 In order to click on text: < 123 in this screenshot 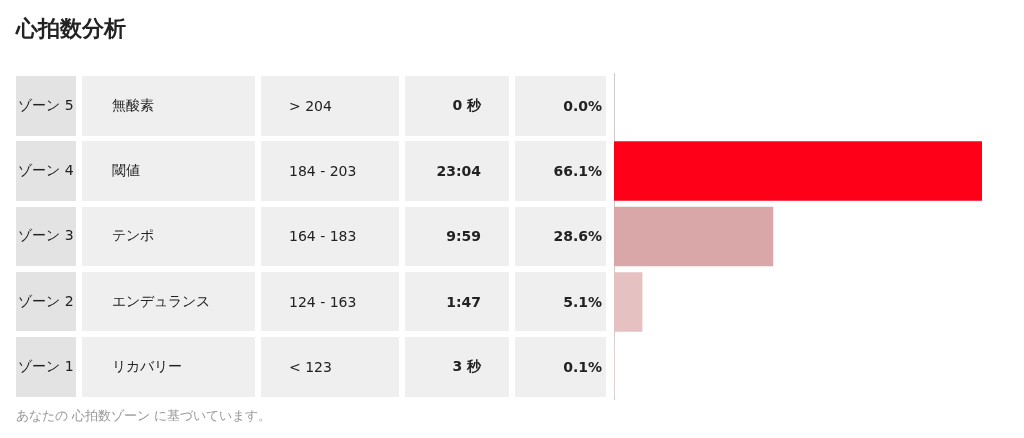, I will do `click(330, 367)`.